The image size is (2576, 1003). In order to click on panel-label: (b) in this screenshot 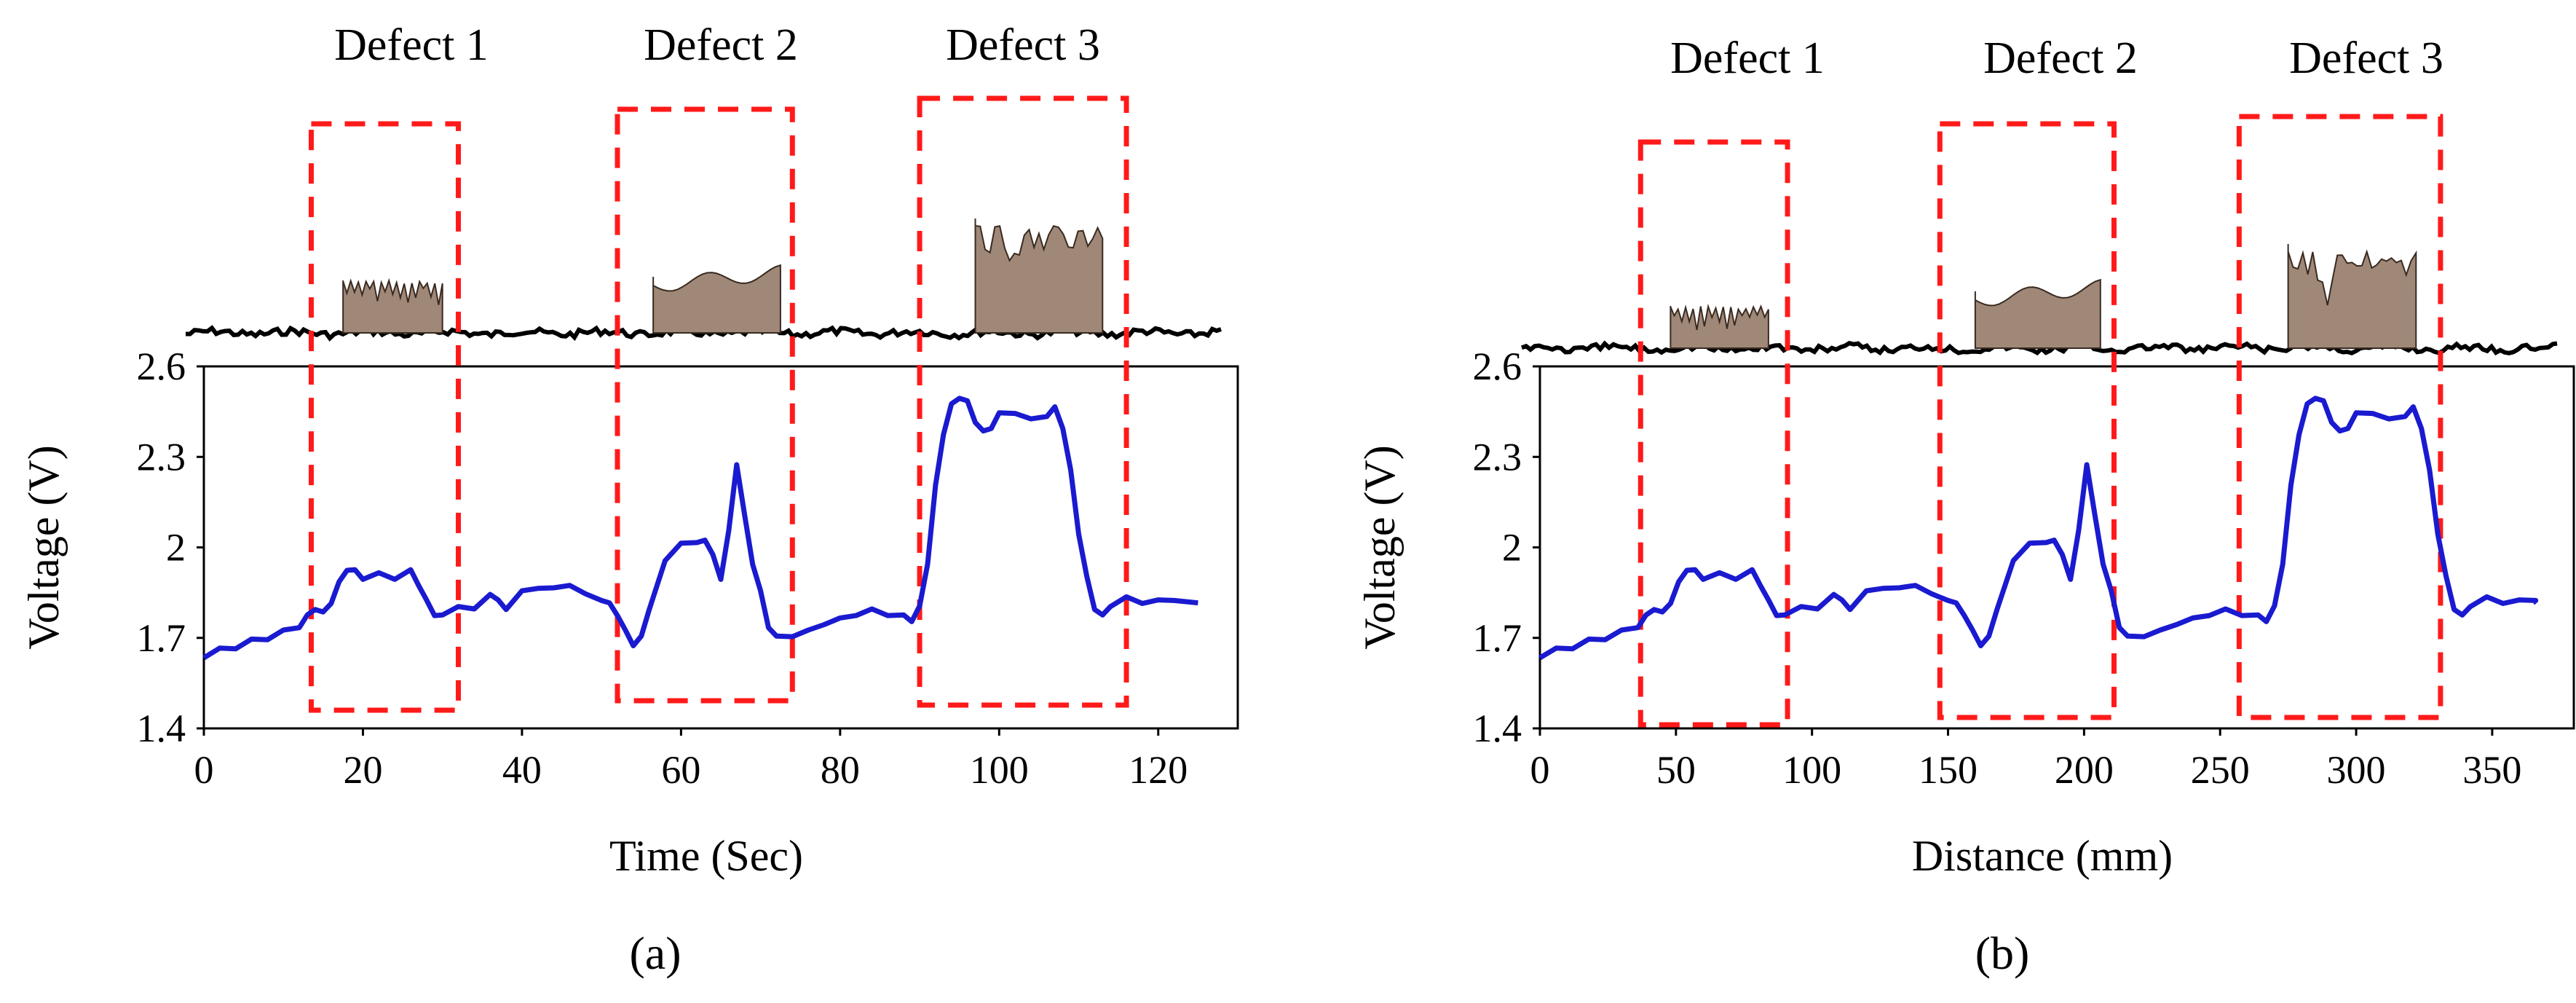, I will do `click(2003, 953)`.